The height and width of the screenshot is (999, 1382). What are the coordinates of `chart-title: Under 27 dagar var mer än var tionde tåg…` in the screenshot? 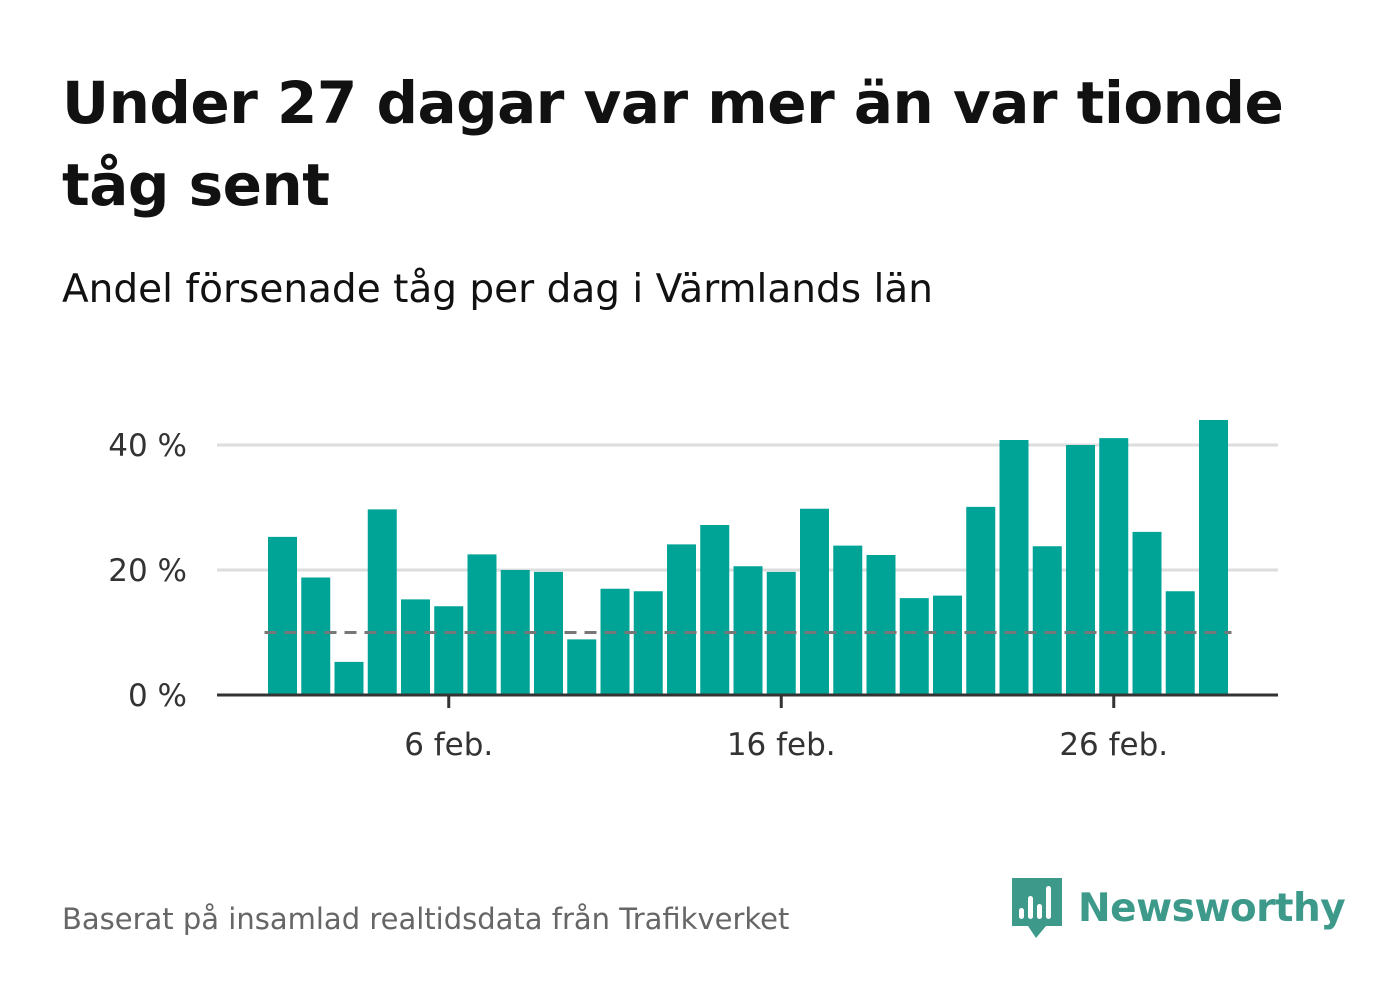 It's located at (673, 144).